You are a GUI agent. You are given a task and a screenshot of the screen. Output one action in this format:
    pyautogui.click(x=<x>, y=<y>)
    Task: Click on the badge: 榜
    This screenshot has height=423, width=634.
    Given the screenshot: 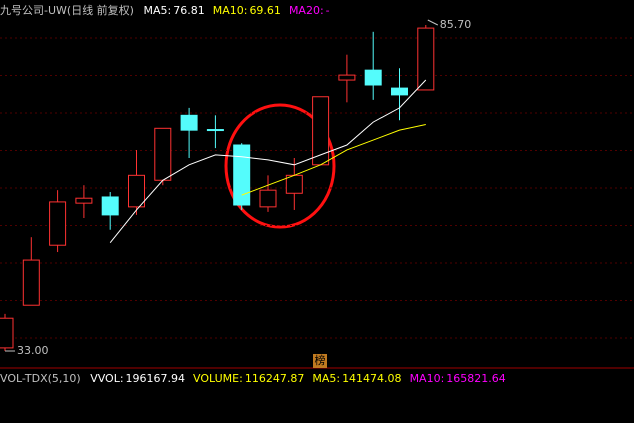 What is the action you would take?
    pyautogui.click(x=320, y=361)
    